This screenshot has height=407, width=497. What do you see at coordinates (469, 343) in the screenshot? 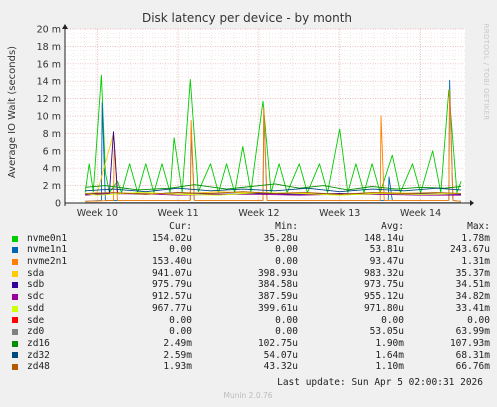
I see `legend-max: 107.93m` at bounding box center [469, 343].